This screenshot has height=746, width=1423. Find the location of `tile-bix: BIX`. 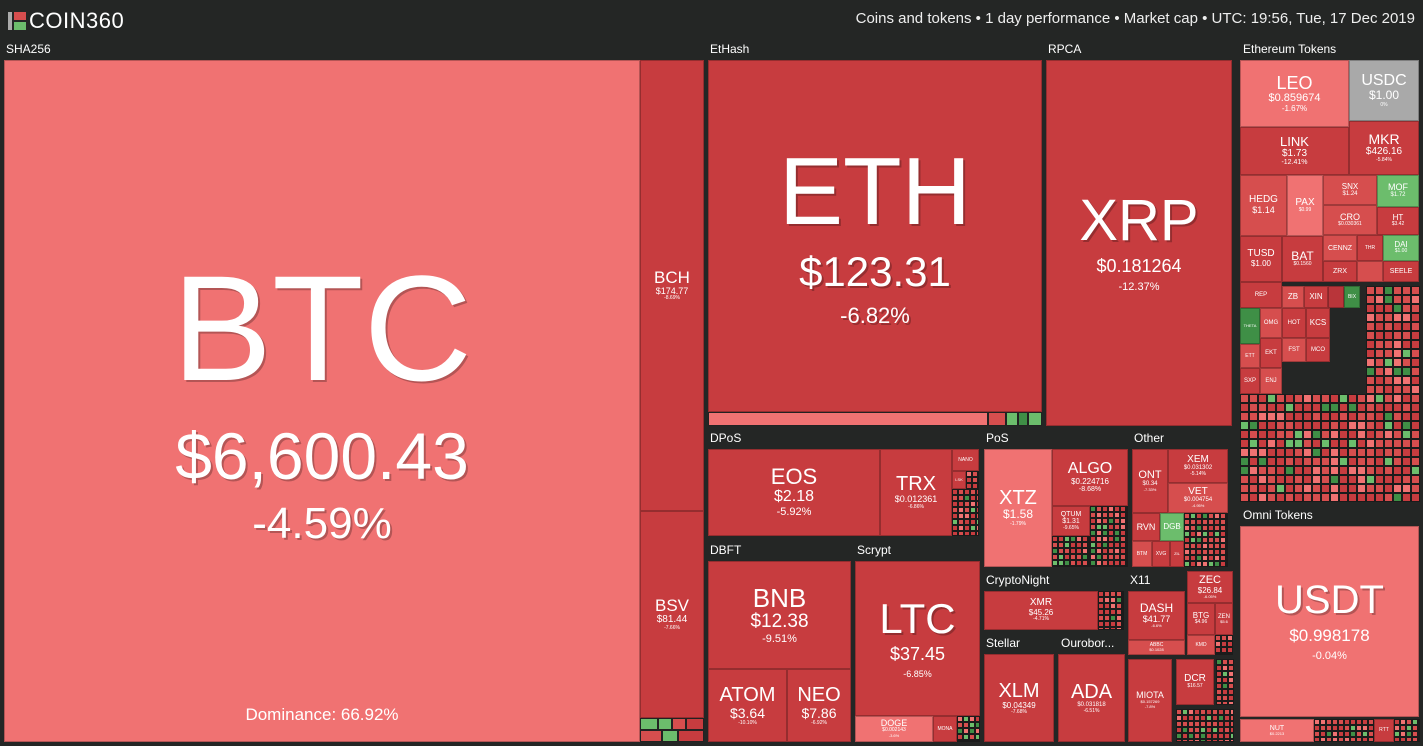

tile-bix: BIX is located at coordinates (1352, 297).